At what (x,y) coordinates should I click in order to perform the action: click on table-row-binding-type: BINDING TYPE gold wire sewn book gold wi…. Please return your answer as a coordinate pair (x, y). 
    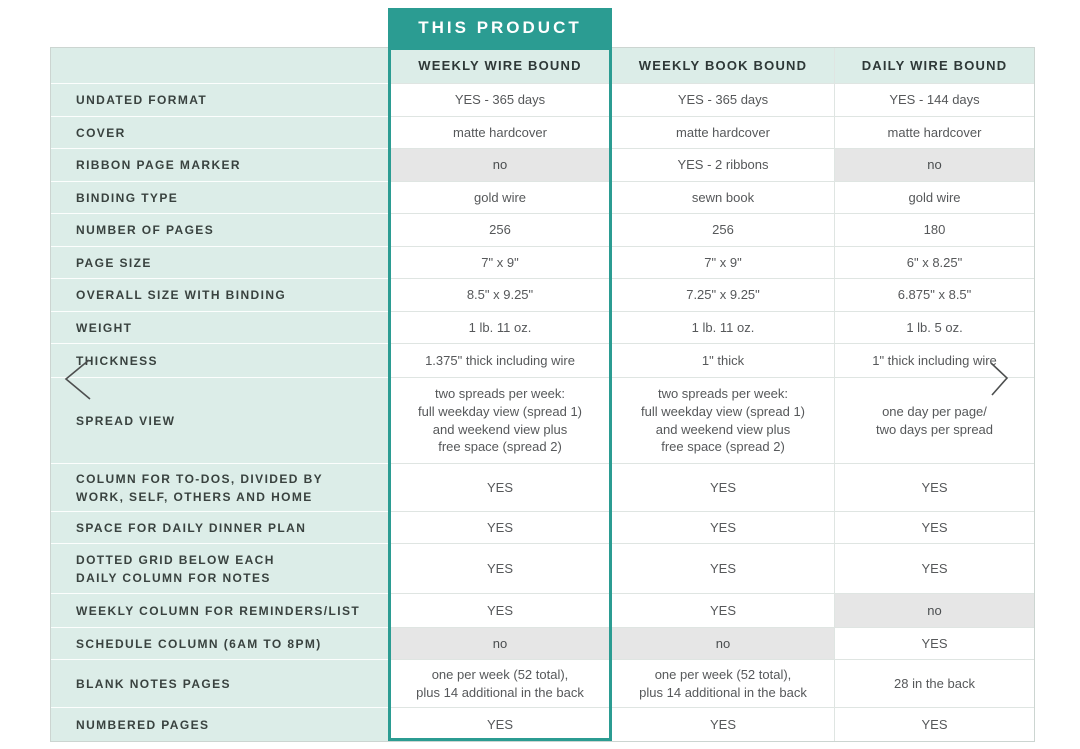
    Looking at the image, I should click on (542, 198).